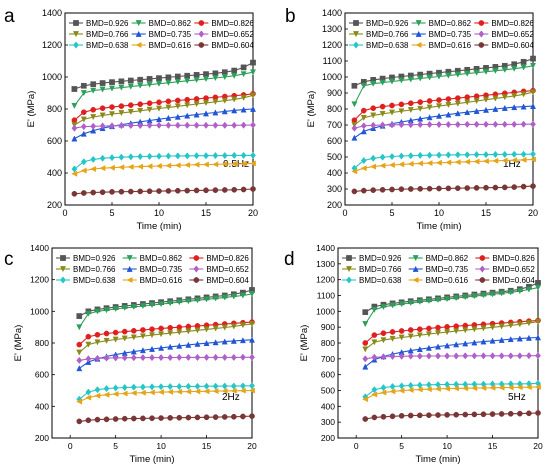  I want to click on legend-label: BMD=0.652, so click(227, 269).